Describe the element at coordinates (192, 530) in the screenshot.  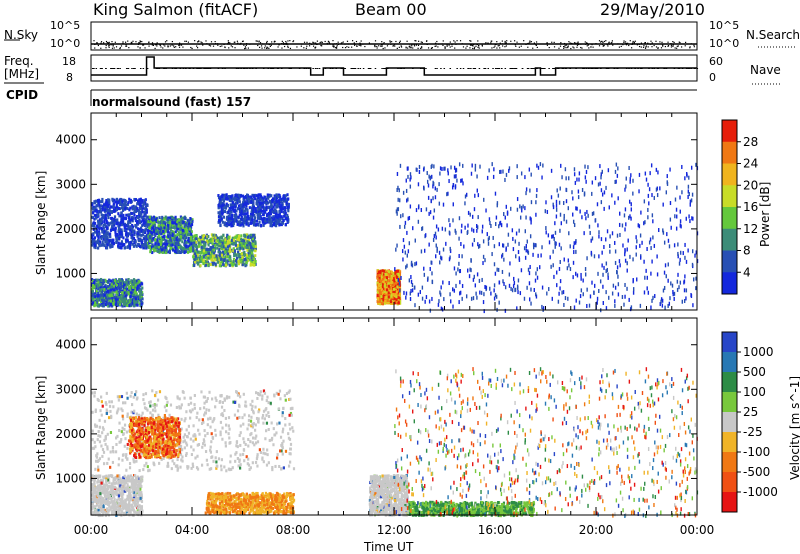
I see `x-tick-label: 04:00` at that location.